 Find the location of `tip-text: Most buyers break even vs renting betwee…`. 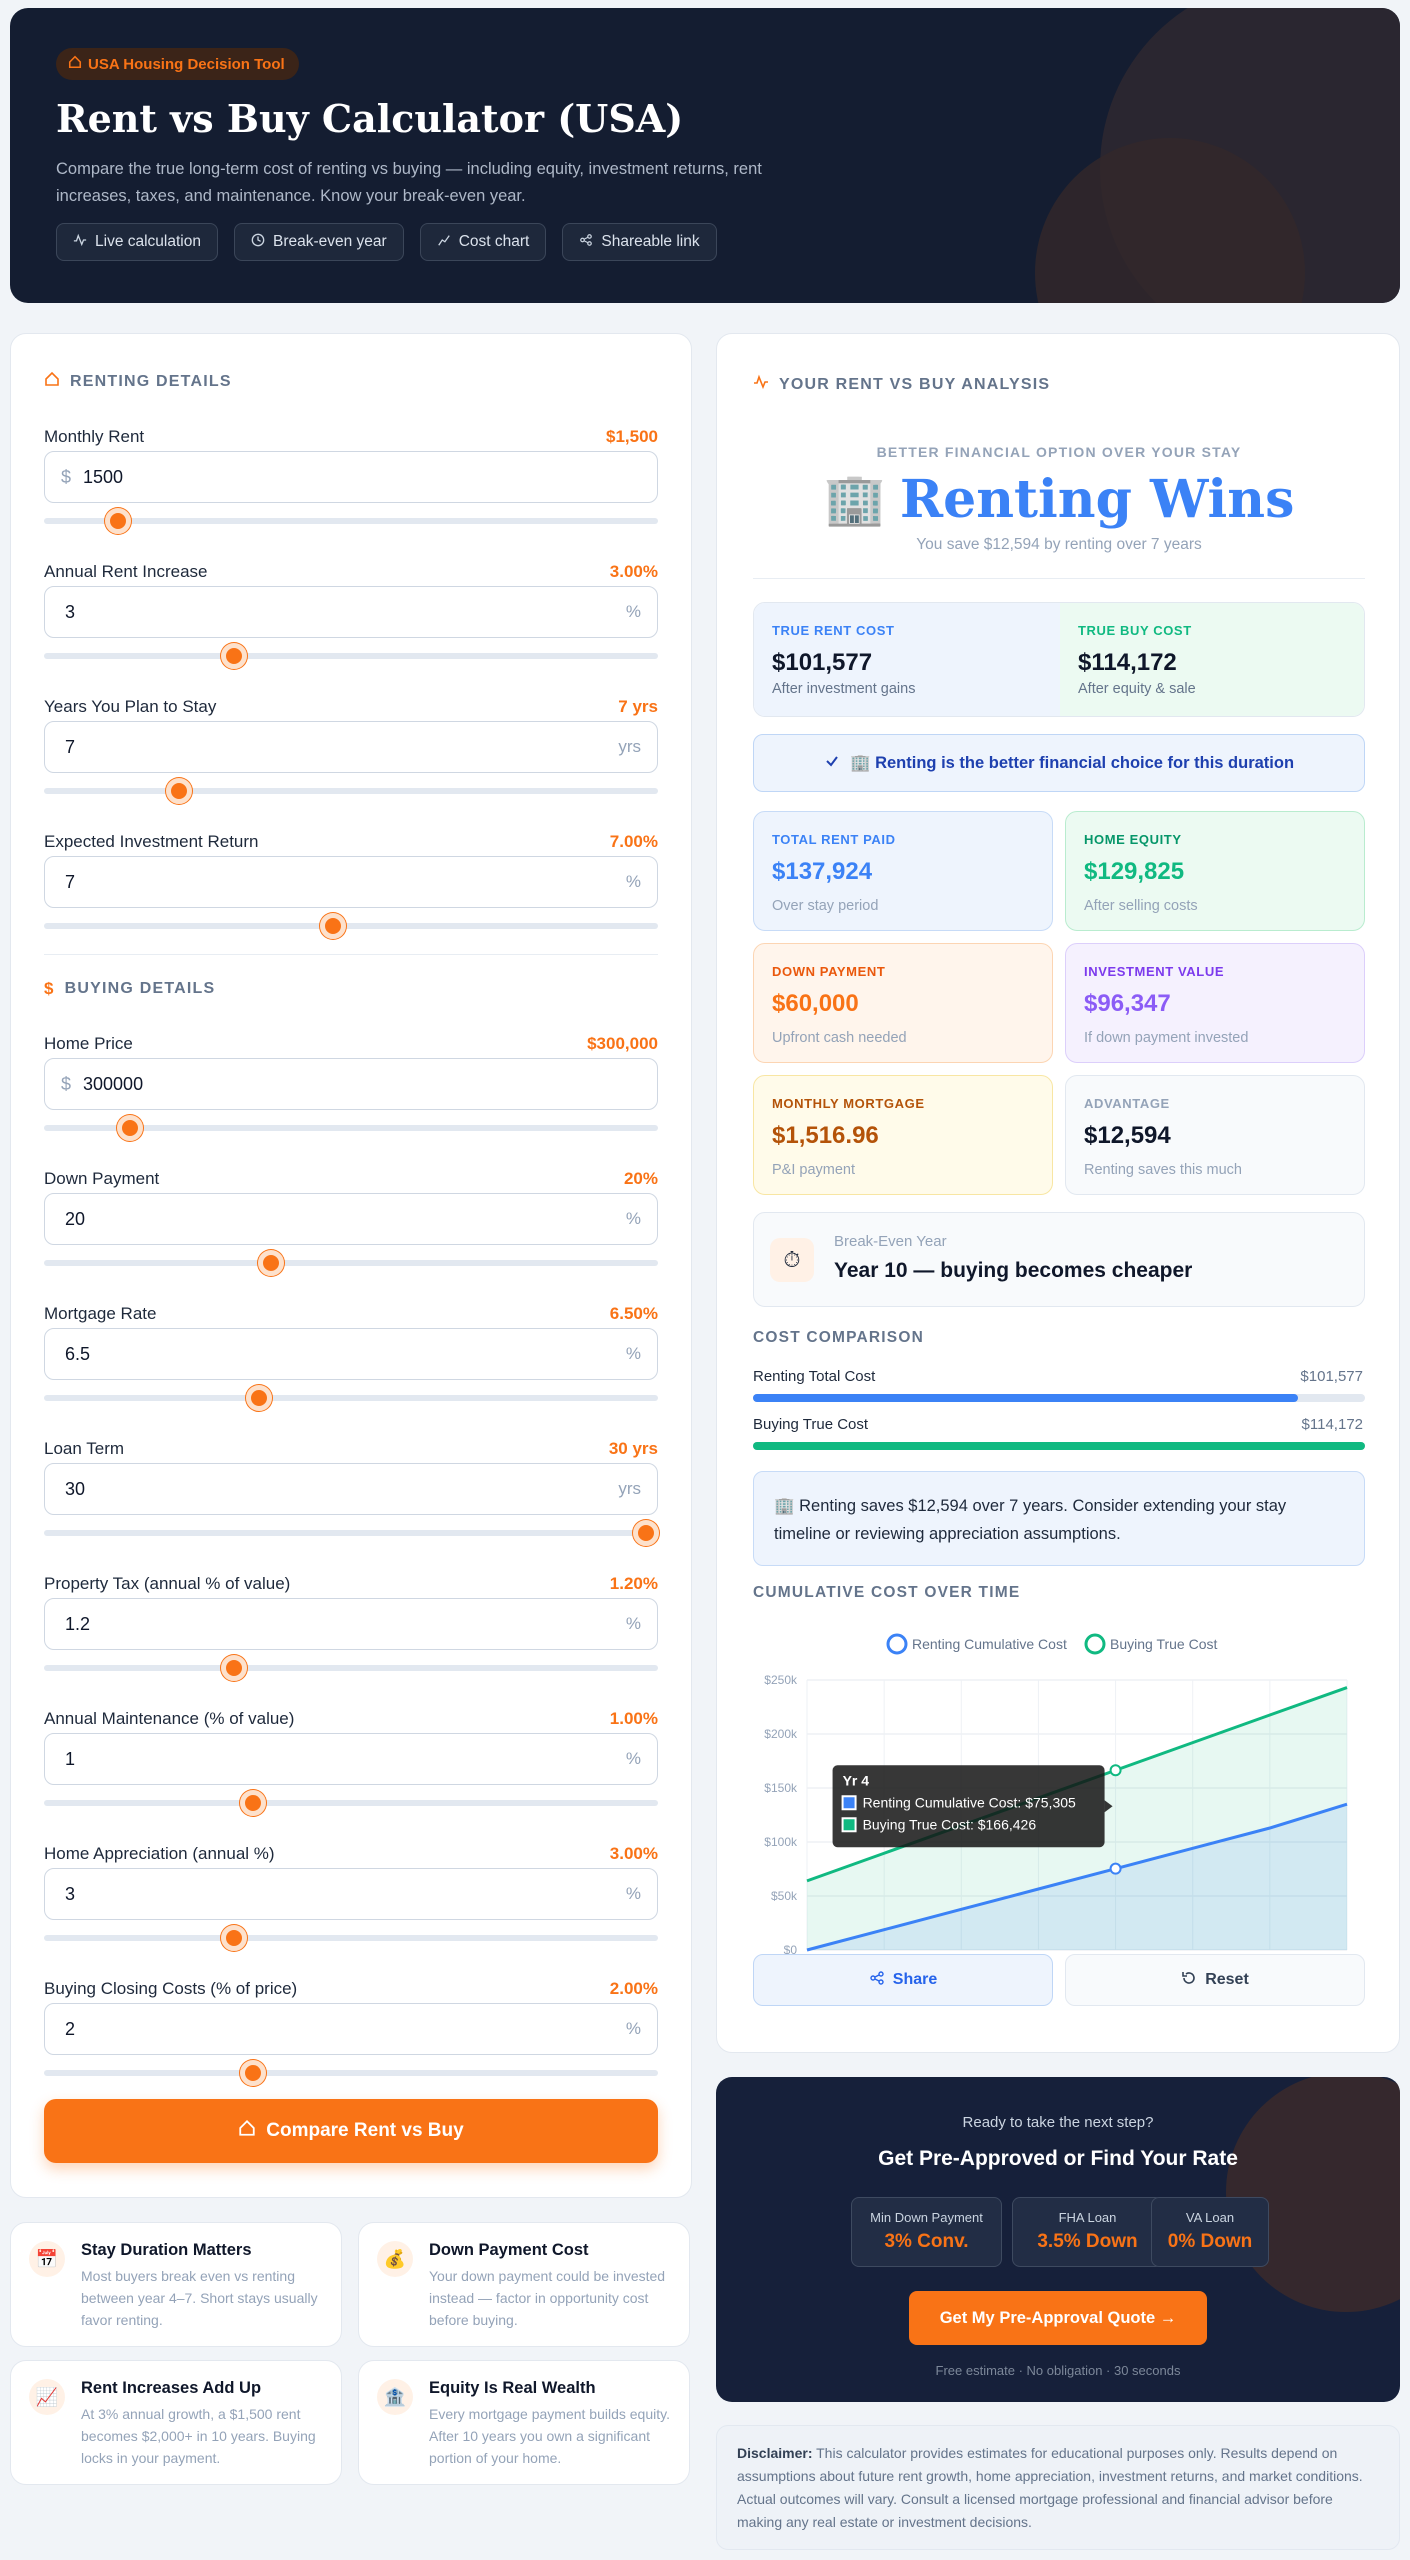

tip-text: Most buyers break even vs renting betwee… is located at coordinates (199, 2298).